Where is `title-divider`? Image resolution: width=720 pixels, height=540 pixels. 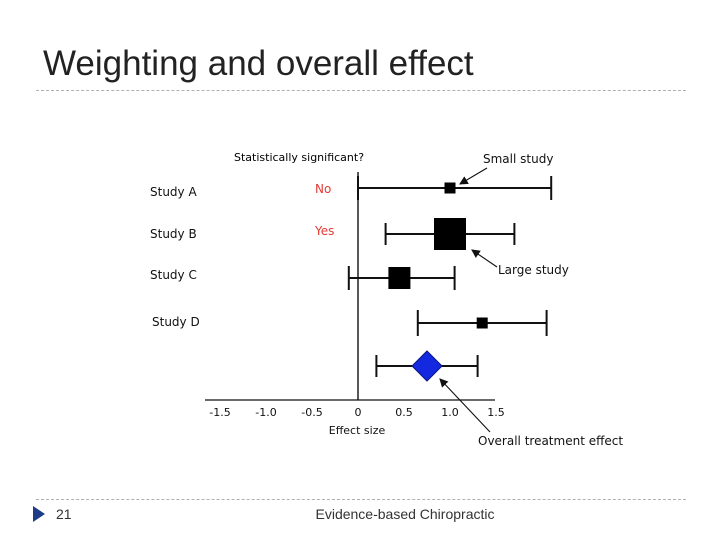
title-divider is located at coordinates (361, 90).